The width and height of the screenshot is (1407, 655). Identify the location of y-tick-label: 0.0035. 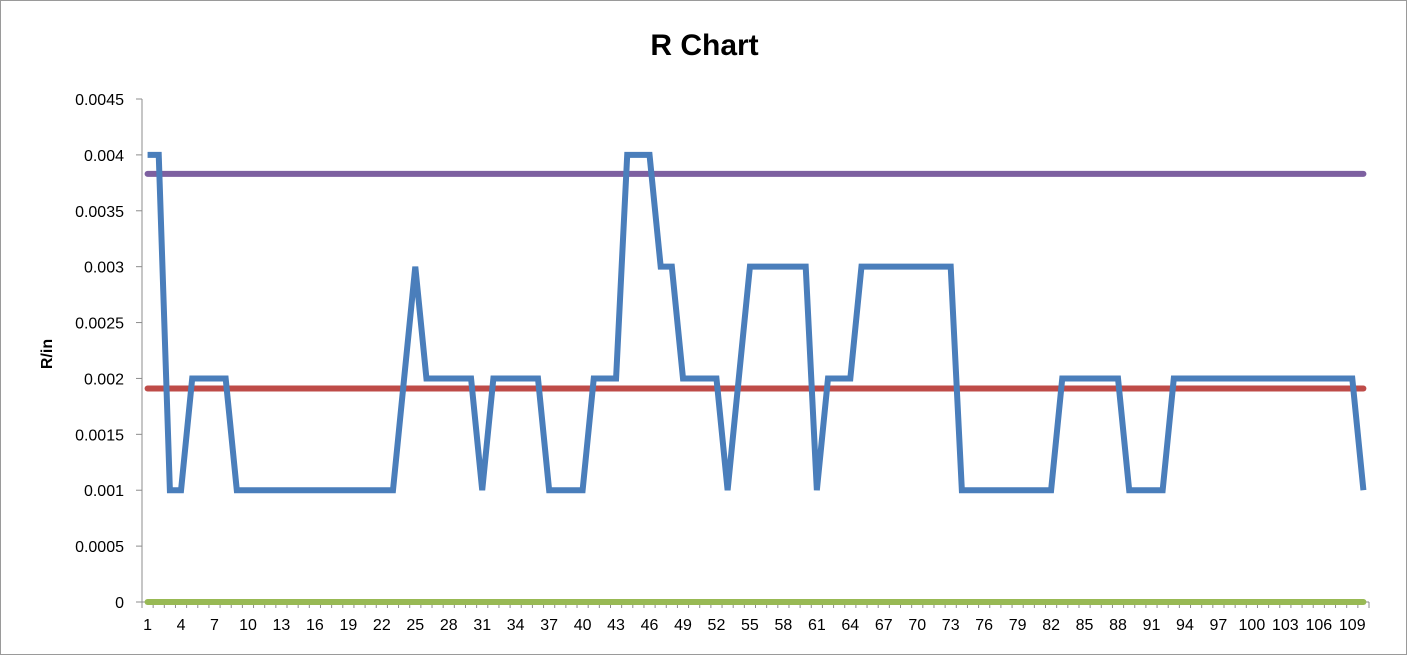
(99, 212).